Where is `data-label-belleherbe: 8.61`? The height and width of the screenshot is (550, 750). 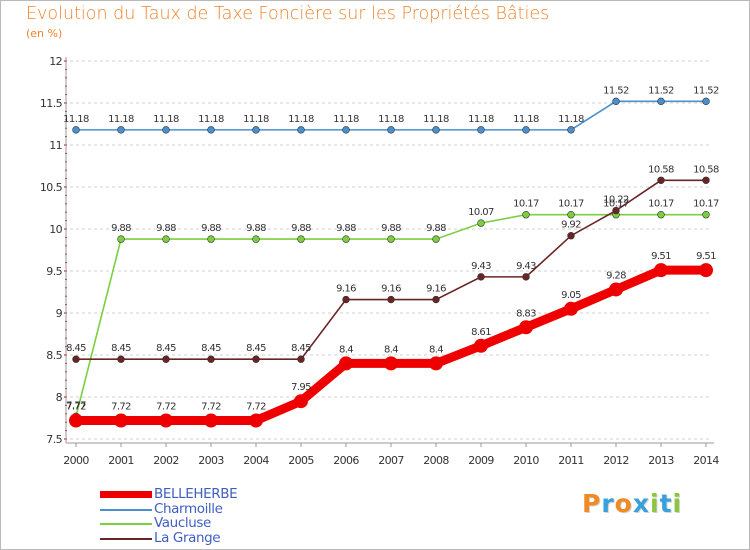
data-label-belleherbe: 8.61 is located at coordinates (481, 332).